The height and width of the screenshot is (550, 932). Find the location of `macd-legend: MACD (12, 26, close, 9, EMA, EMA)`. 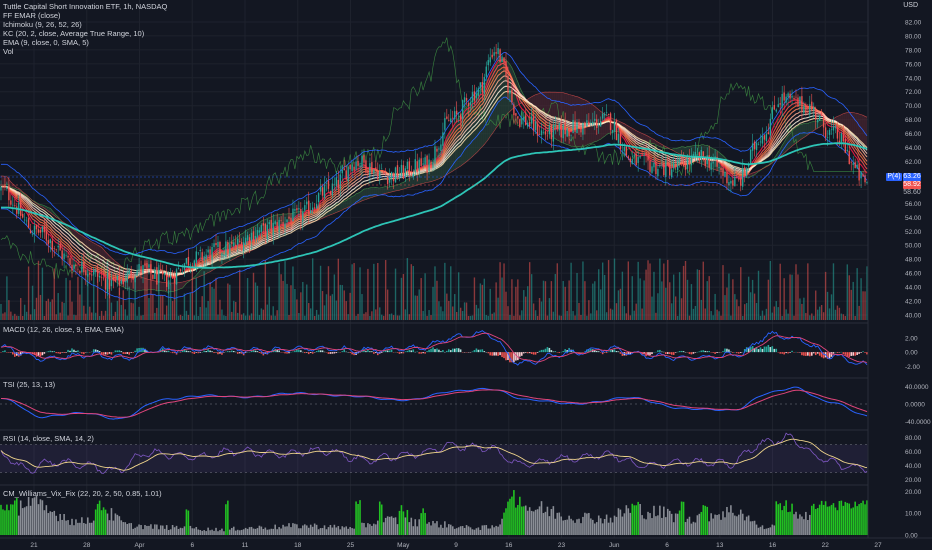

macd-legend: MACD (12, 26, close, 9, EMA, EMA) is located at coordinates (63, 329).